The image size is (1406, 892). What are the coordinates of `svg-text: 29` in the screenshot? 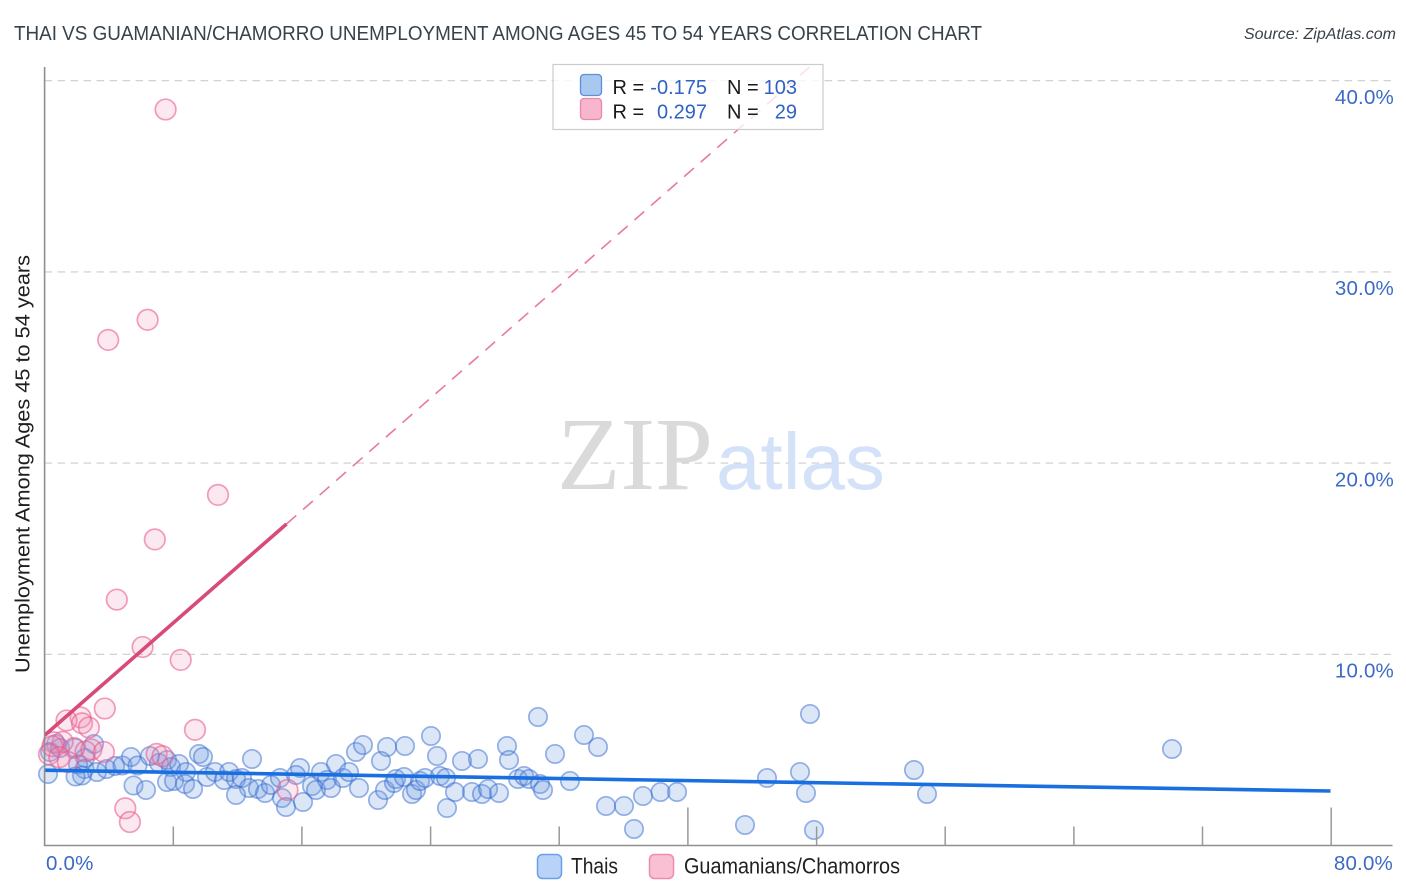 It's located at (786, 112).